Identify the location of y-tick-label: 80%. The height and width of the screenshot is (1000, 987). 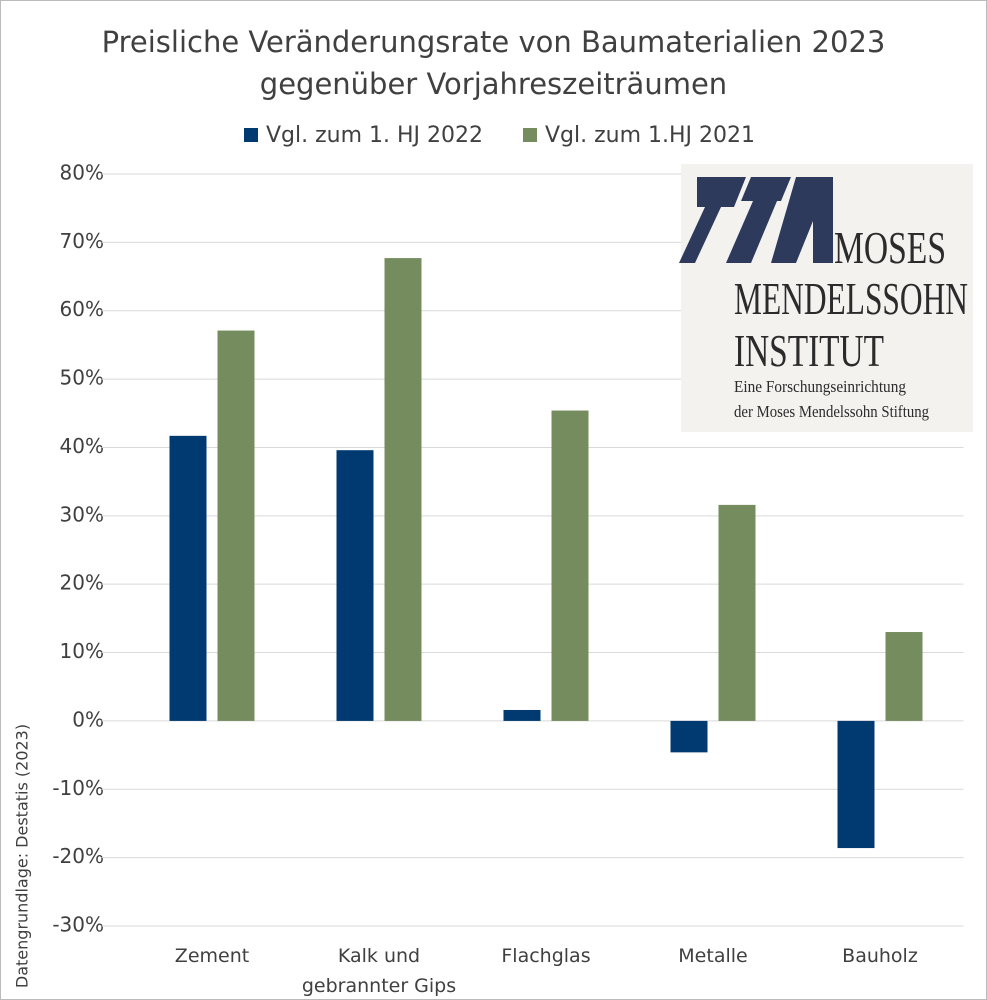
(82, 173).